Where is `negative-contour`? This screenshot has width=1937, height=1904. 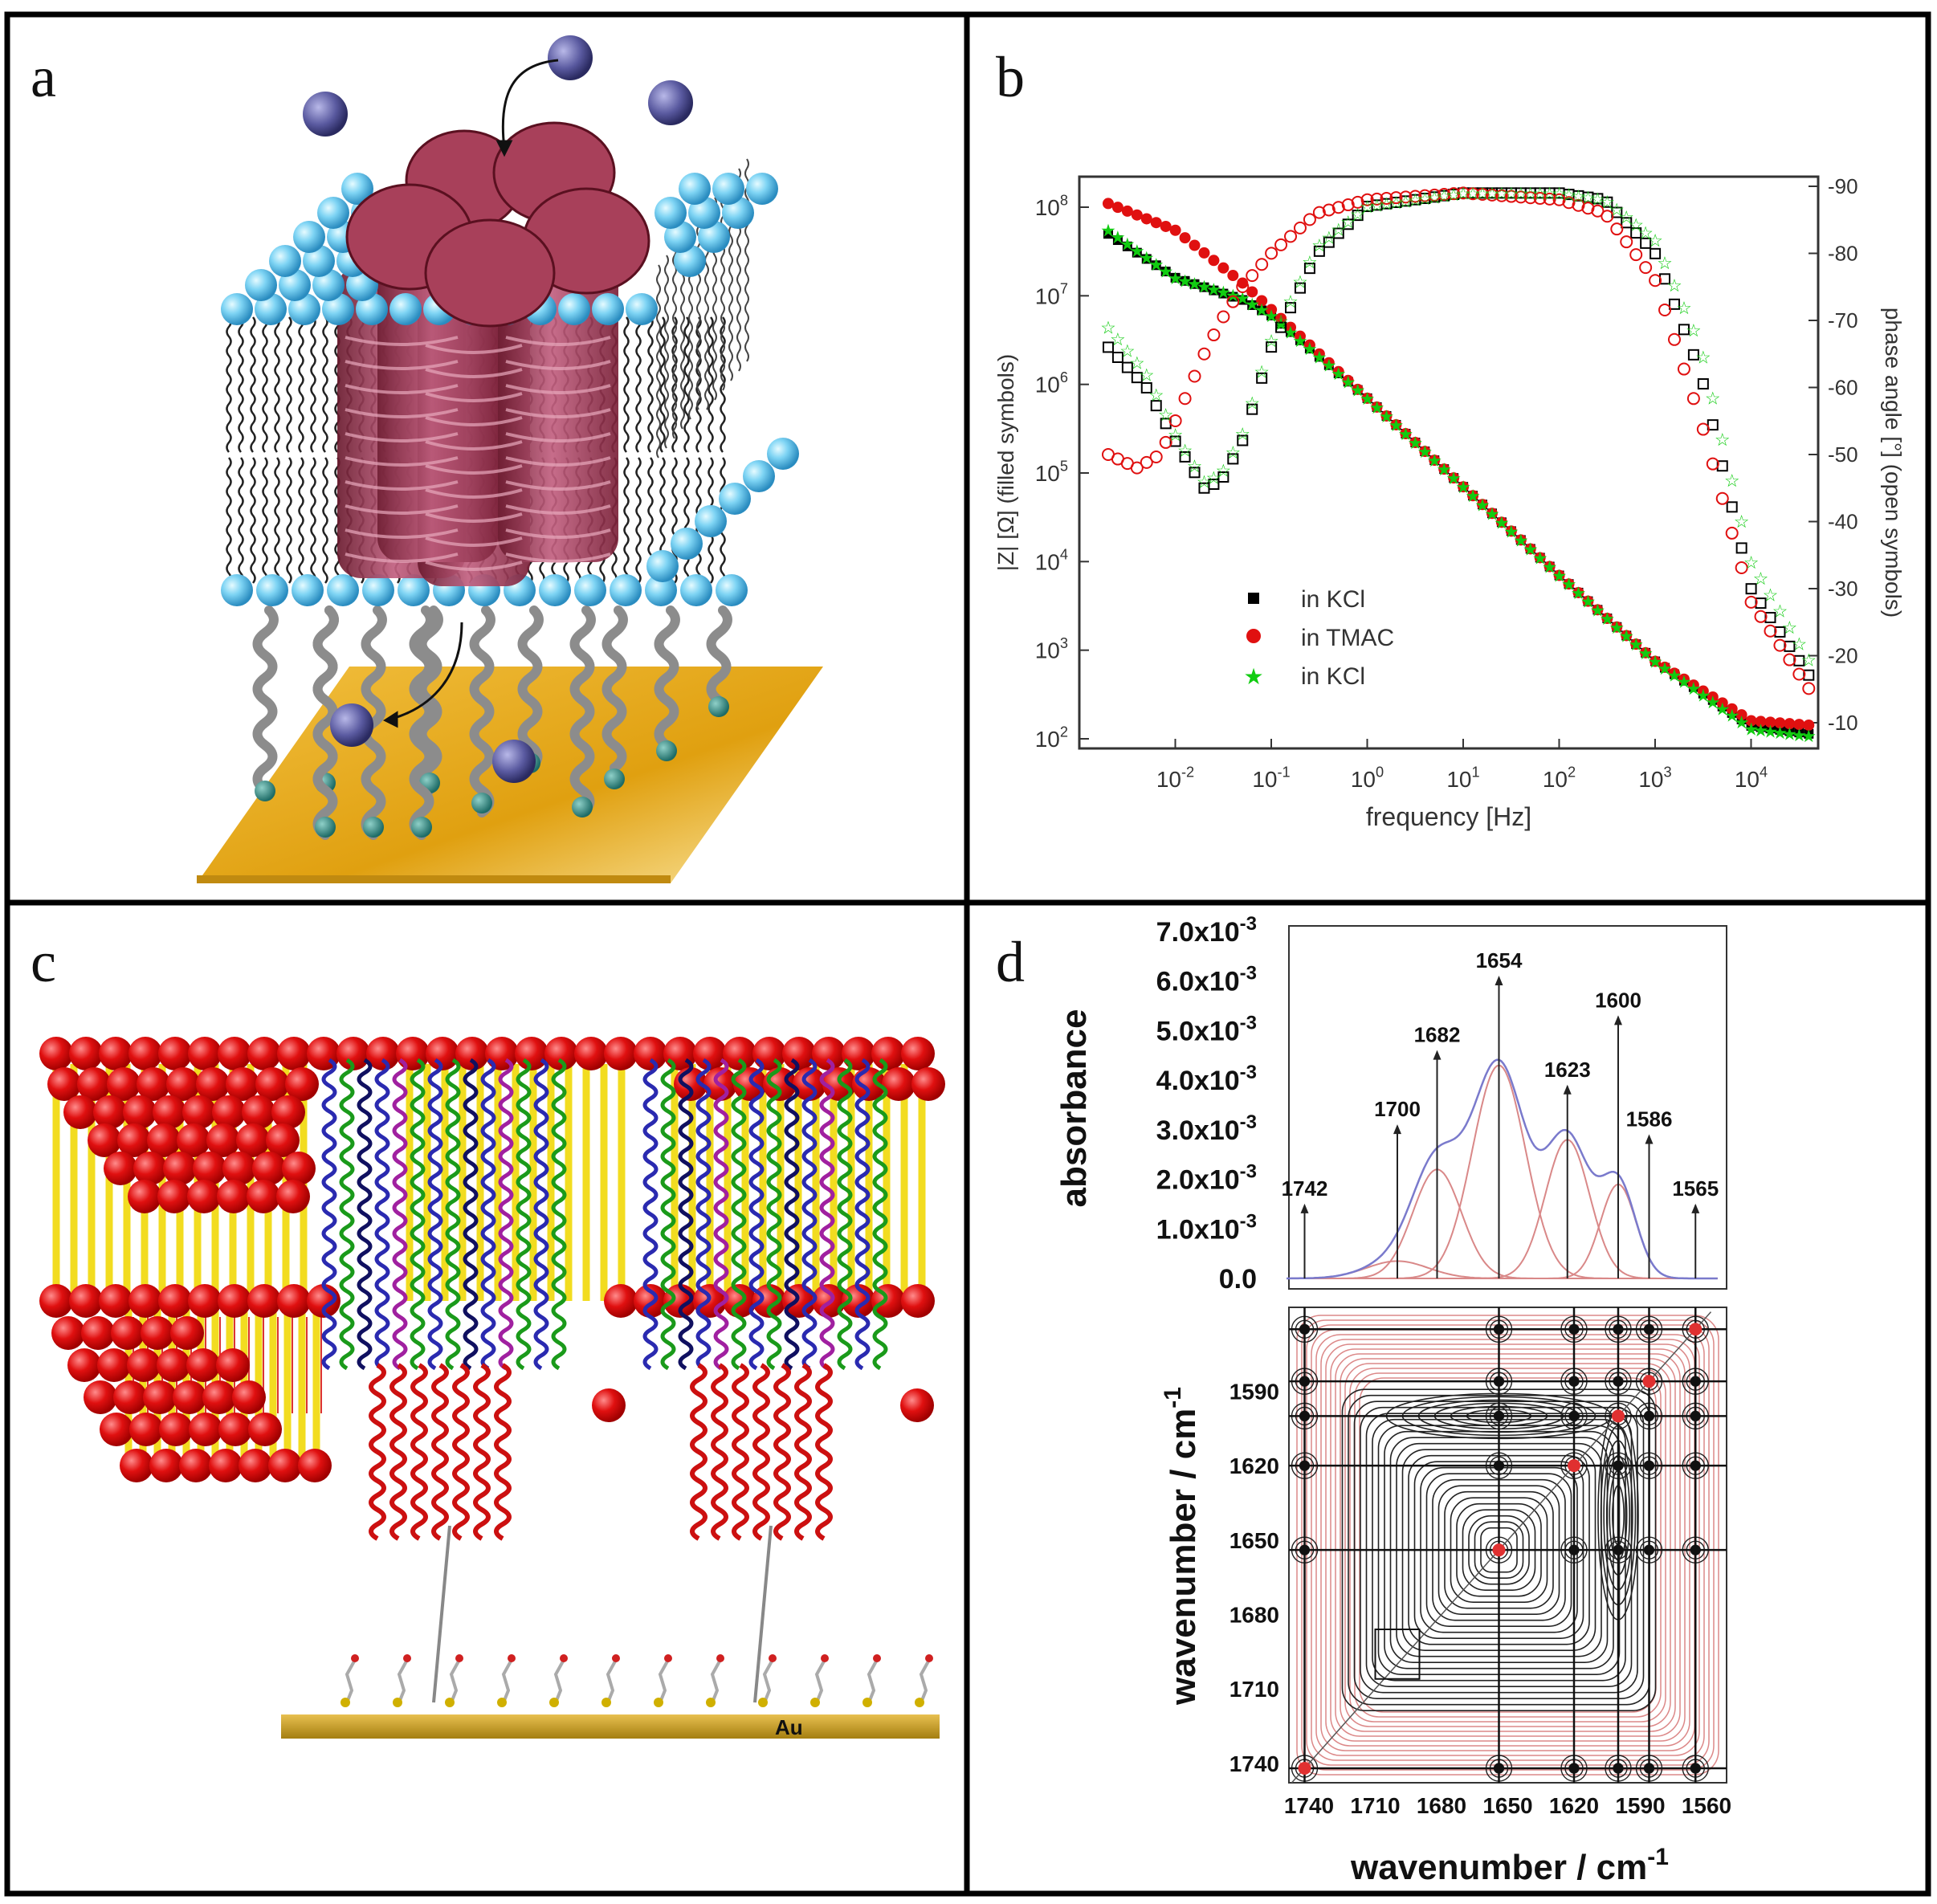 negative-contour is located at coordinates (1508, 1545).